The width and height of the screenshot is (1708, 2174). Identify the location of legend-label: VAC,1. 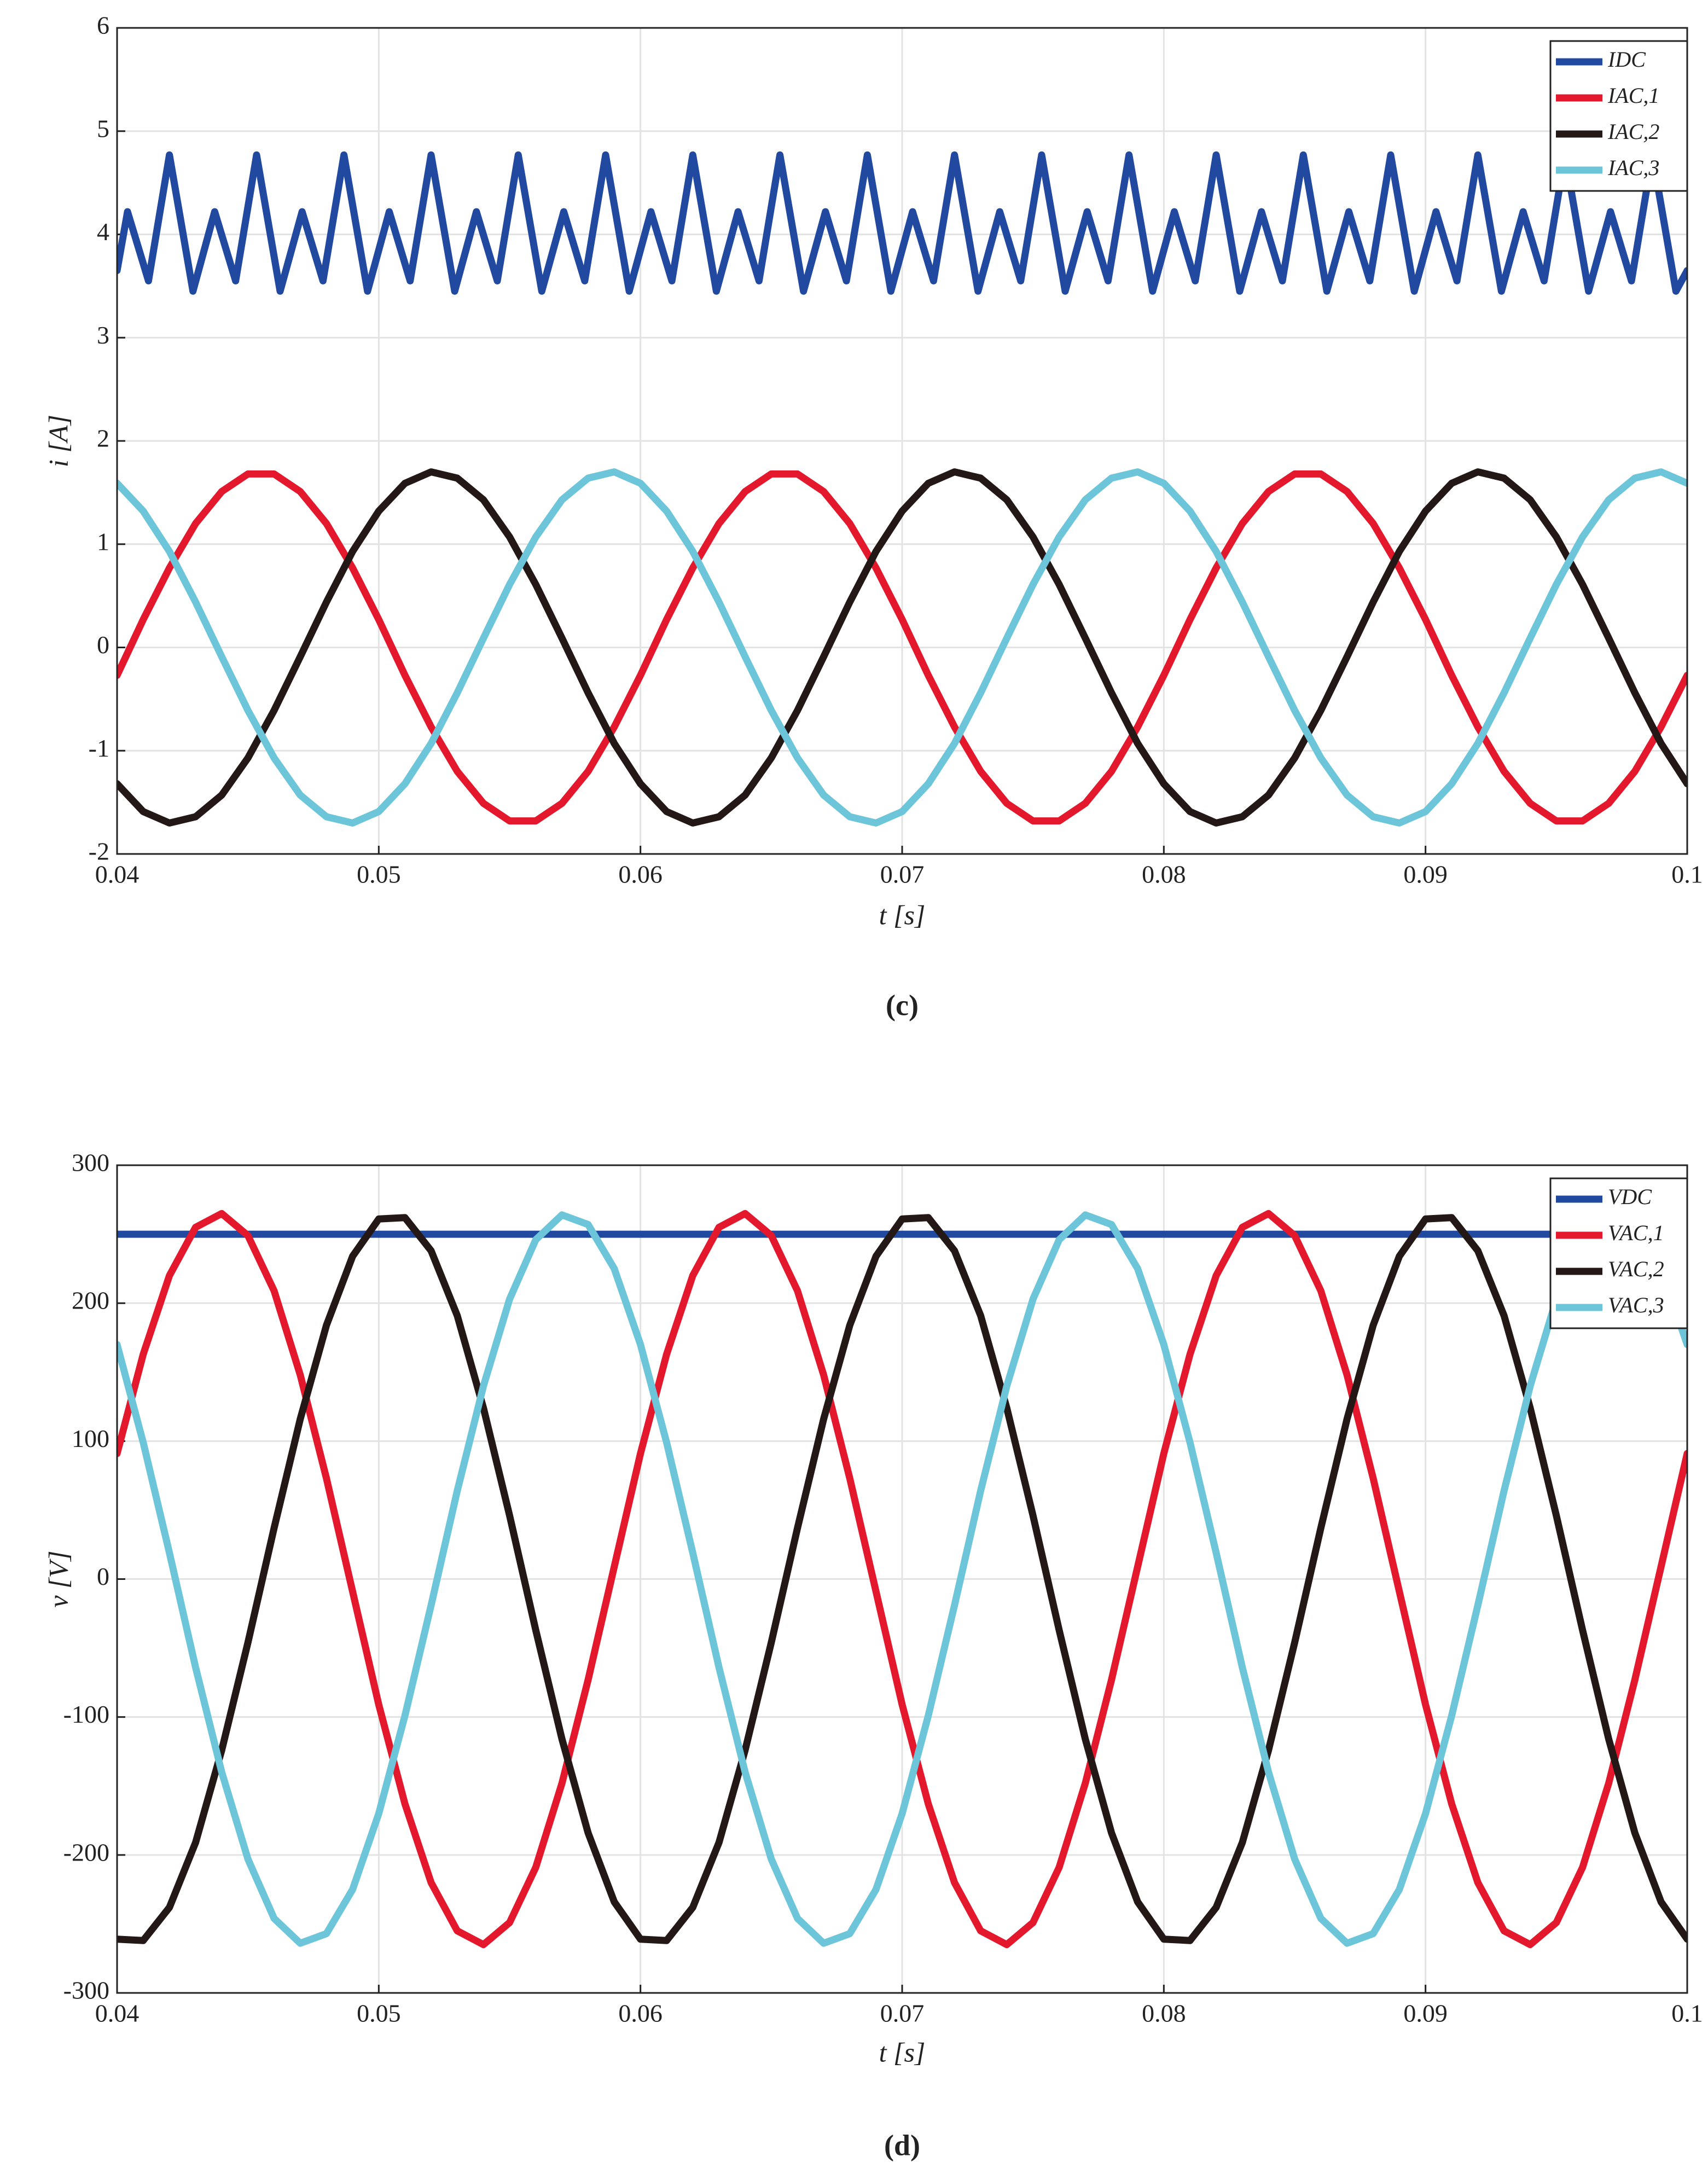
(1636, 1232).